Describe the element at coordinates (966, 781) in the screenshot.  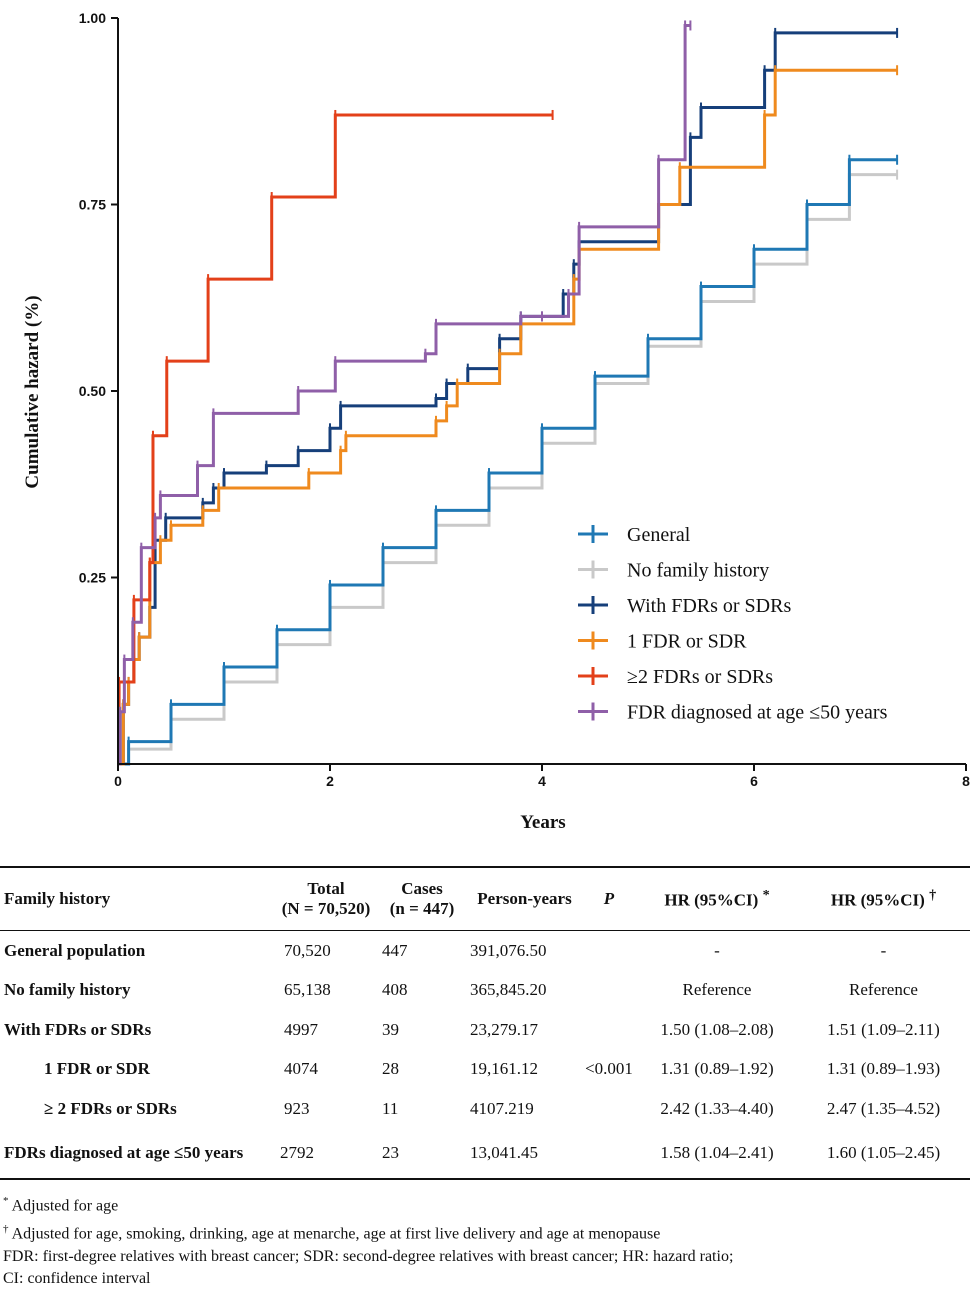
I see `x-tick-label: 8` at that location.